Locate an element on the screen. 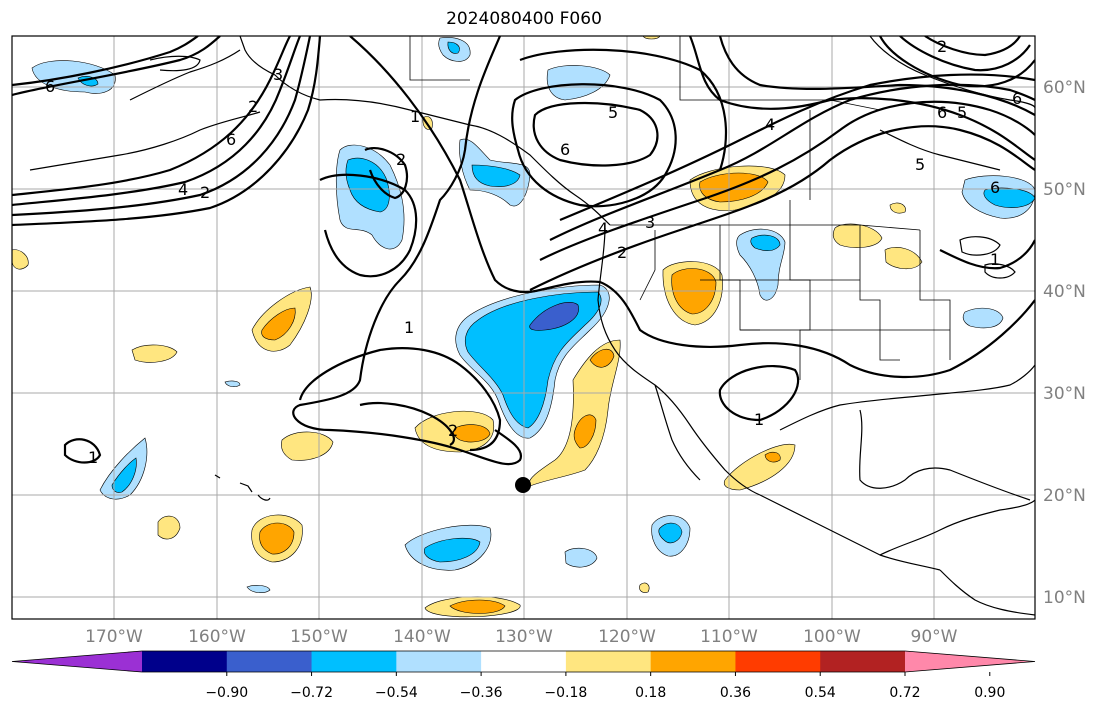 This screenshot has width=1105, height=712. lat-label: 20°N is located at coordinates (1064, 496).